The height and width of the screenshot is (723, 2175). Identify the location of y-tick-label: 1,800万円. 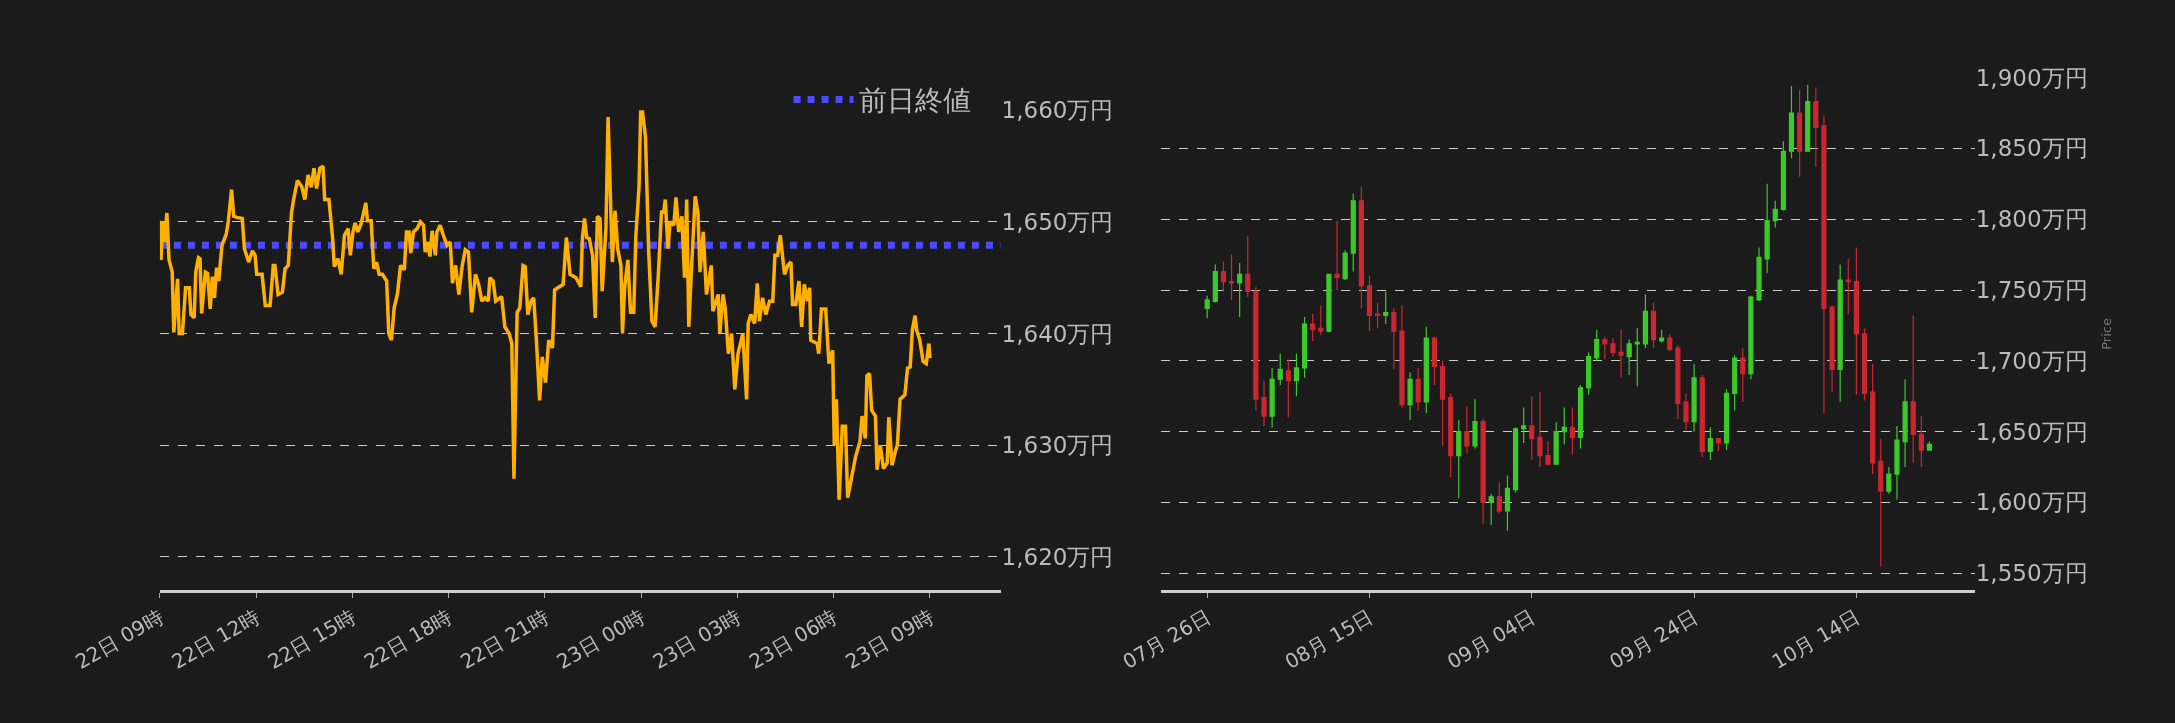
(2031, 219).